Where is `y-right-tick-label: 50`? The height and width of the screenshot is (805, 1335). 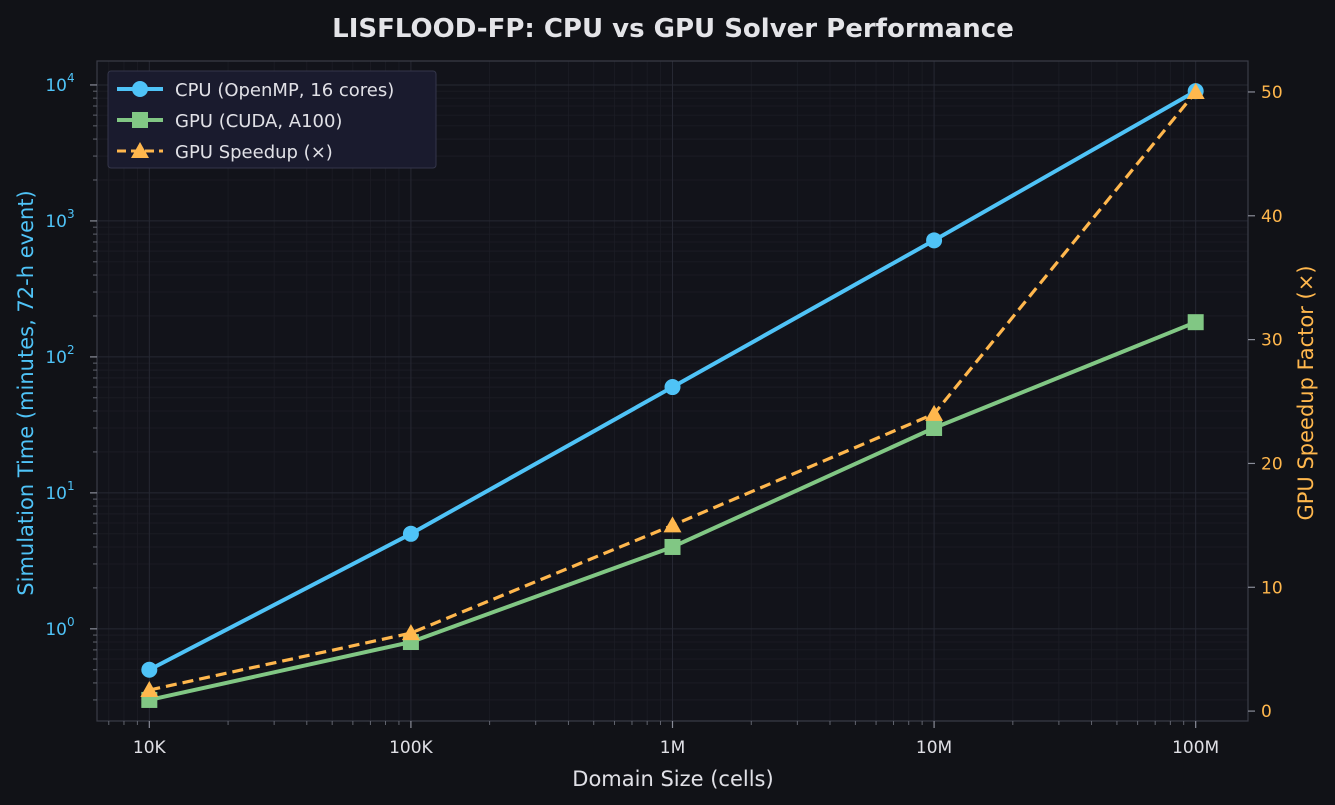 y-right-tick-label: 50 is located at coordinates (1272, 93).